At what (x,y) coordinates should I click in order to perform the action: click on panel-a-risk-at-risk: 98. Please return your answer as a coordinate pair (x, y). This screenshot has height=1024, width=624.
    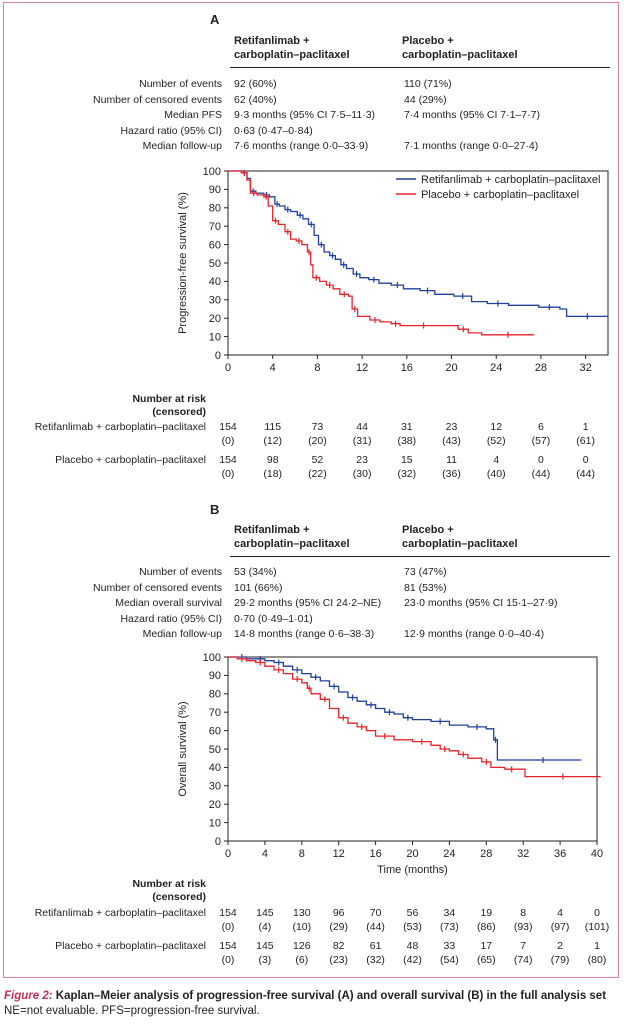
    Looking at the image, I should click on (272, 460).